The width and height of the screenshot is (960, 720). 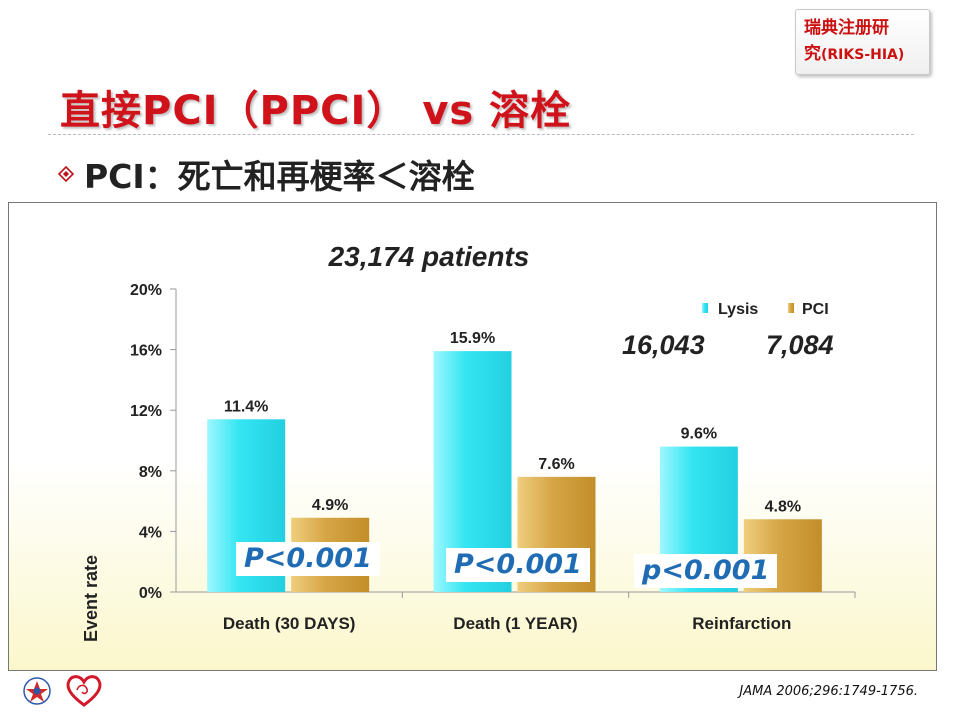 What do you see at coordinates (846, 28) in the screenshot?
I see `badge-line1: 瑞典注册研` at bounding box center [846, 28].